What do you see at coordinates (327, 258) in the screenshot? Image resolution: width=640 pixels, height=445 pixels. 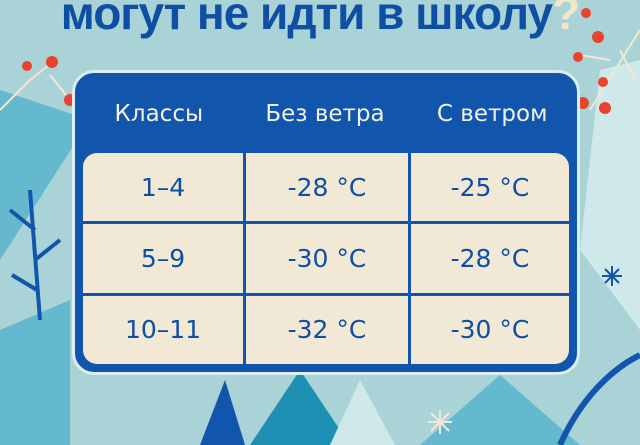 I see `cell-no-wind: -30 °C` at bounding box center [327, 258].